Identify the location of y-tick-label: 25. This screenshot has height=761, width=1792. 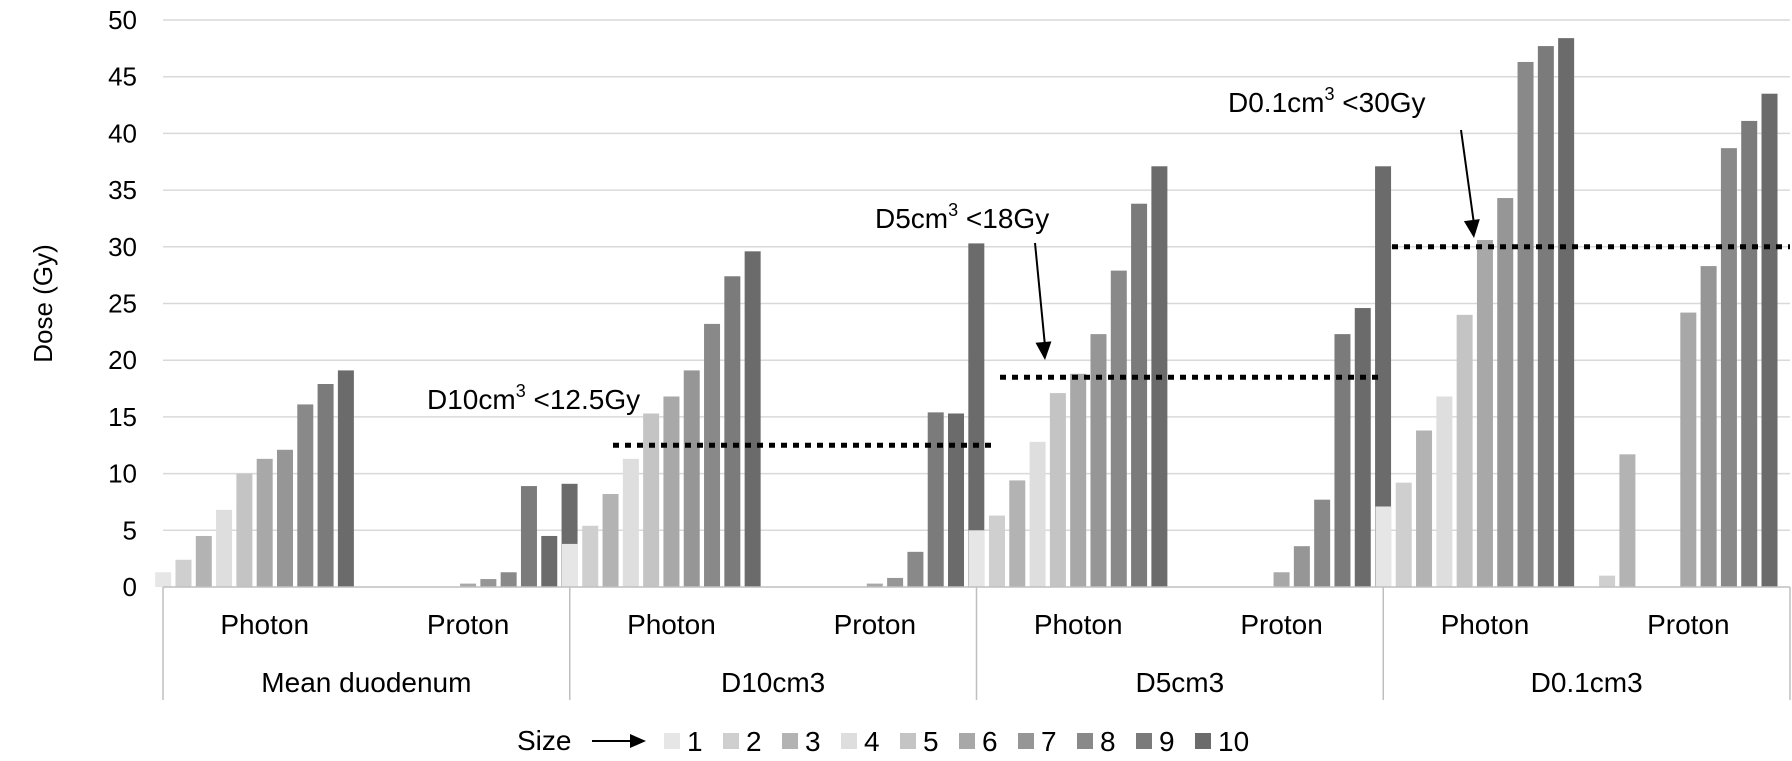
(122, 304).